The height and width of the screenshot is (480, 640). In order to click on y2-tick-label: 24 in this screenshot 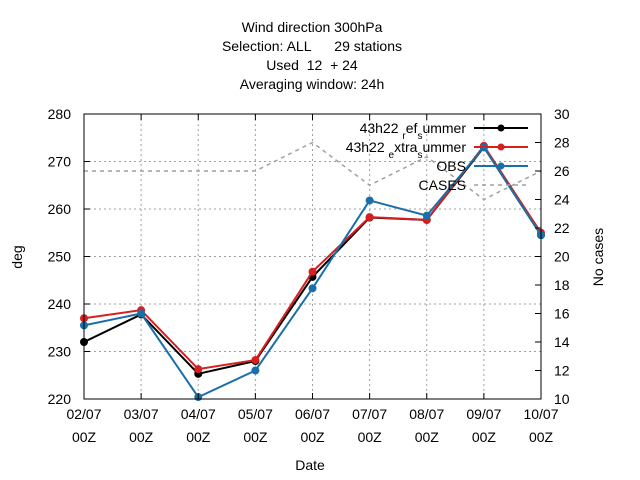, I will do `click(562, 200)`.